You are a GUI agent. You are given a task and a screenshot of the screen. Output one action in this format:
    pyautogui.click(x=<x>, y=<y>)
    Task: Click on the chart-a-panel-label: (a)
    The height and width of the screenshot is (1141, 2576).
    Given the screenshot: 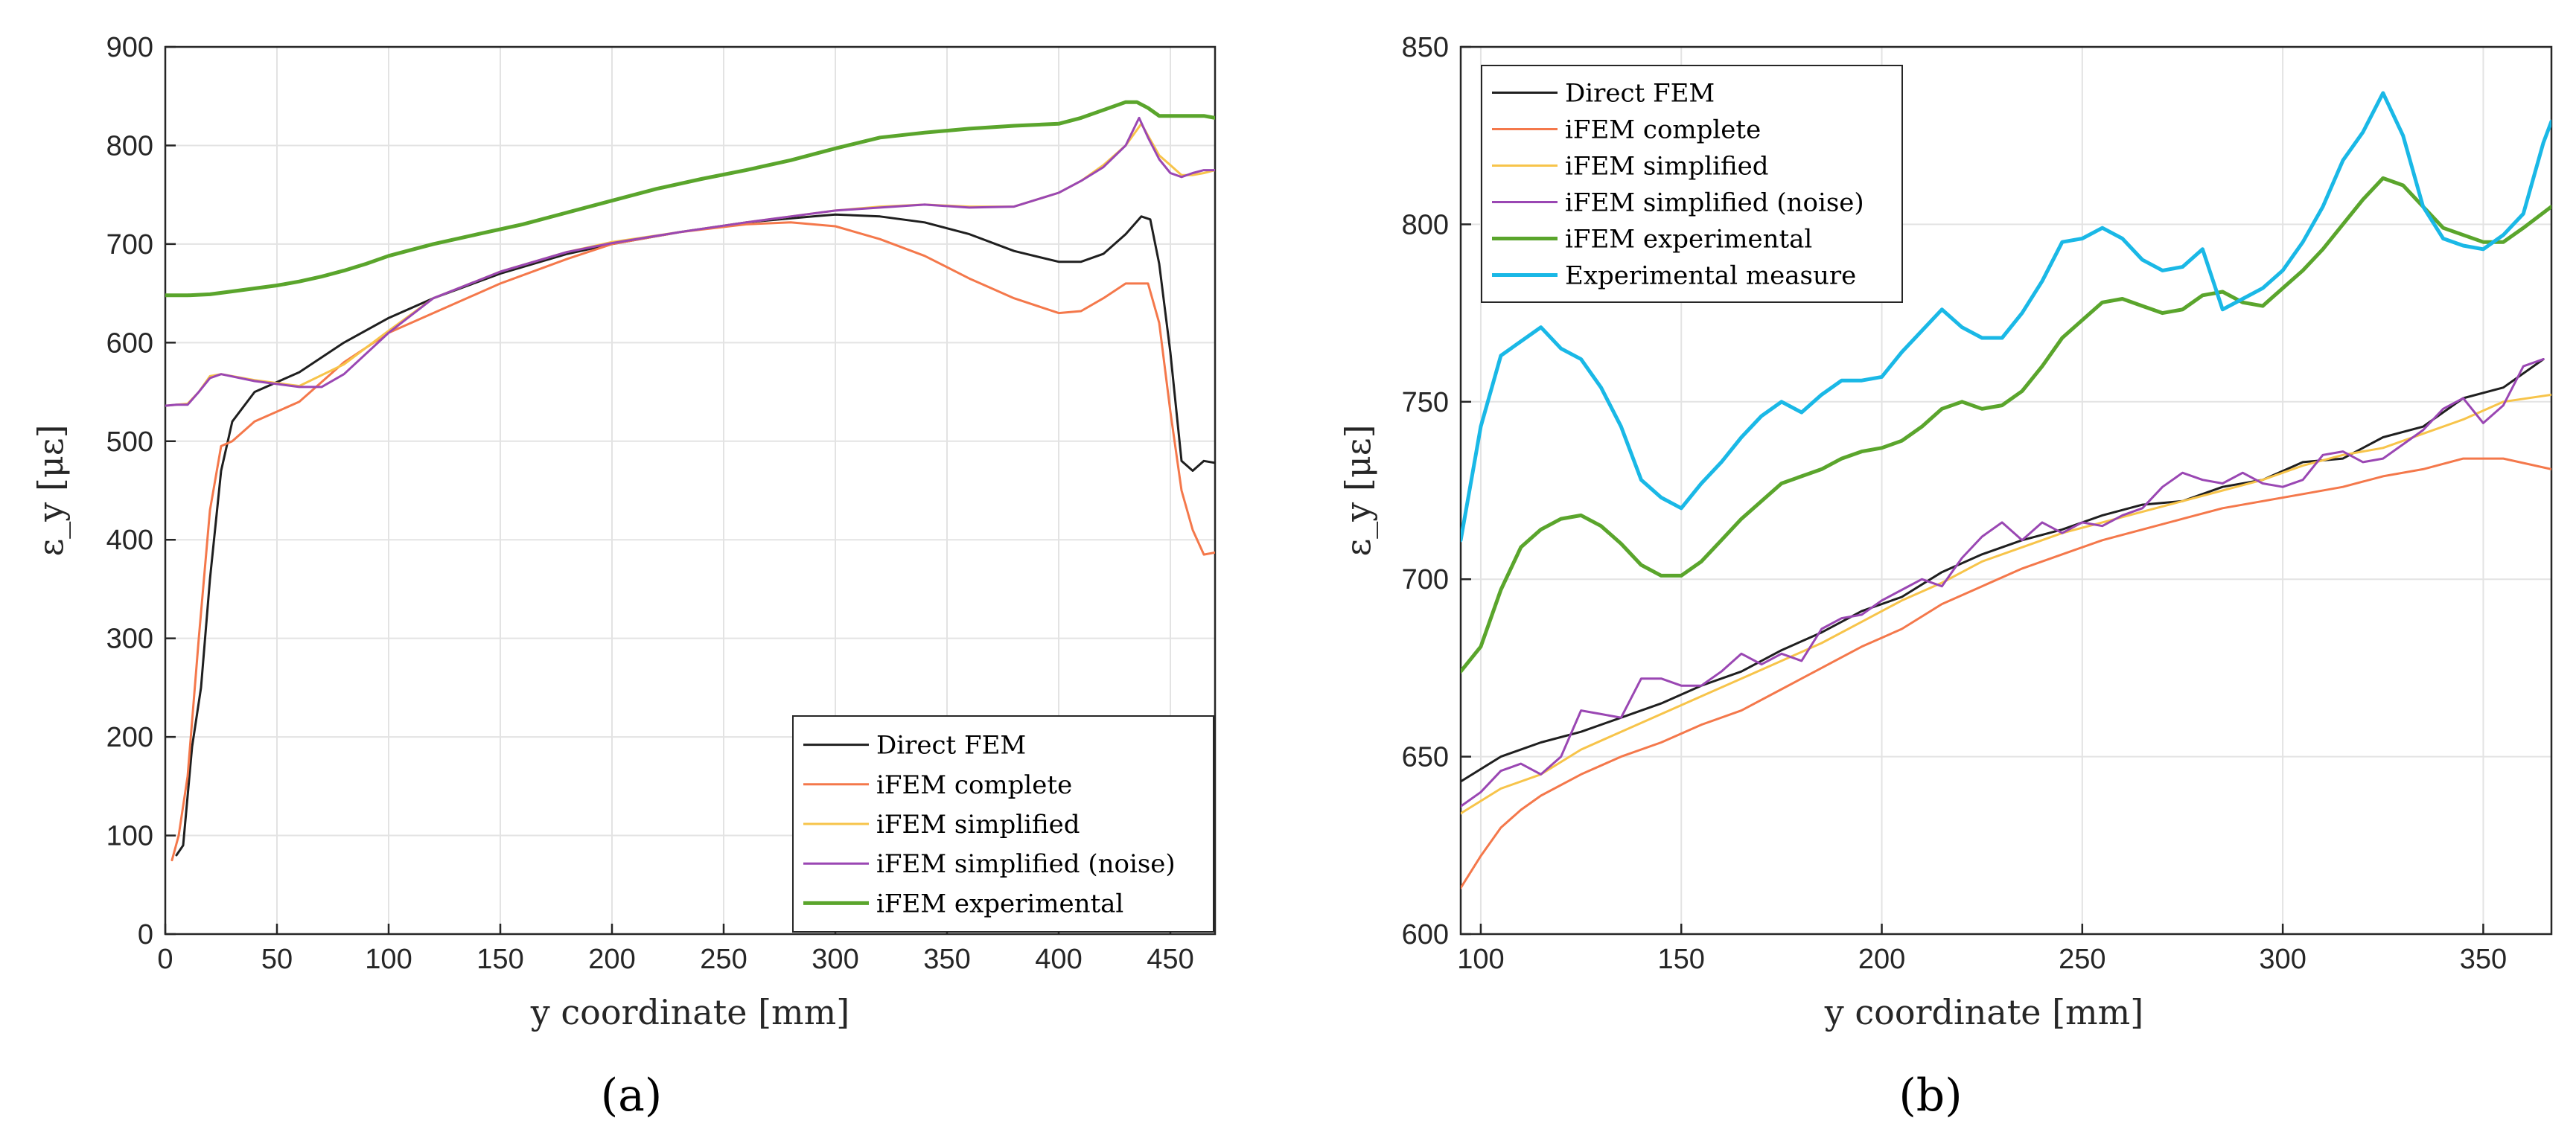 What is the action you would take?
    pyautogui.click(x=632, y=1096)
    